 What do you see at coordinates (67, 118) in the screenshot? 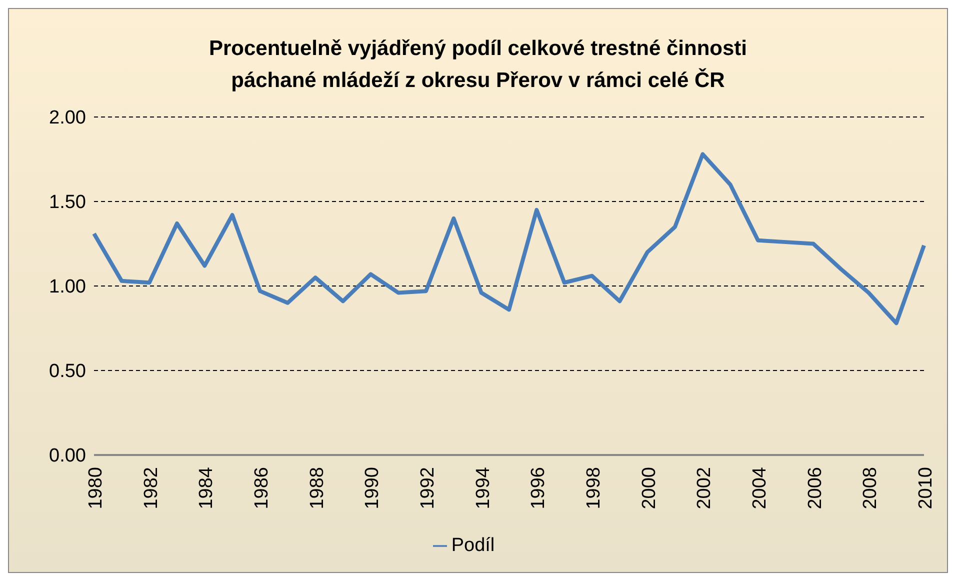
I see `y-tick-label: 2.00` at bounding box center [67, 118].